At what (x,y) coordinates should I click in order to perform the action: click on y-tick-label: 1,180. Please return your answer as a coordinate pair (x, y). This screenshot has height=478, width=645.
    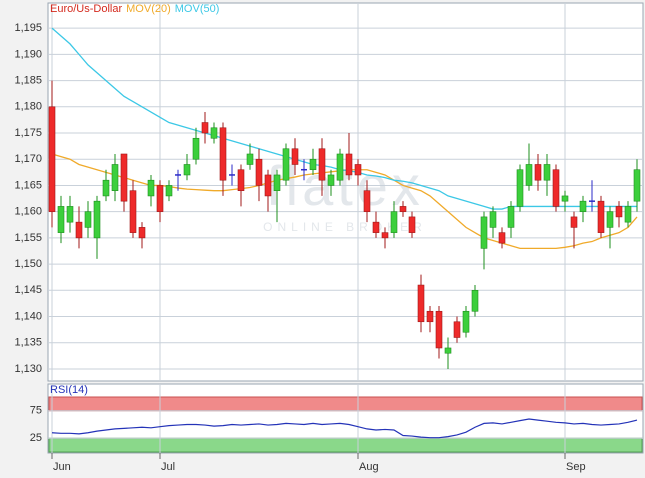
    Looking at the image, I should click on (28, 107).